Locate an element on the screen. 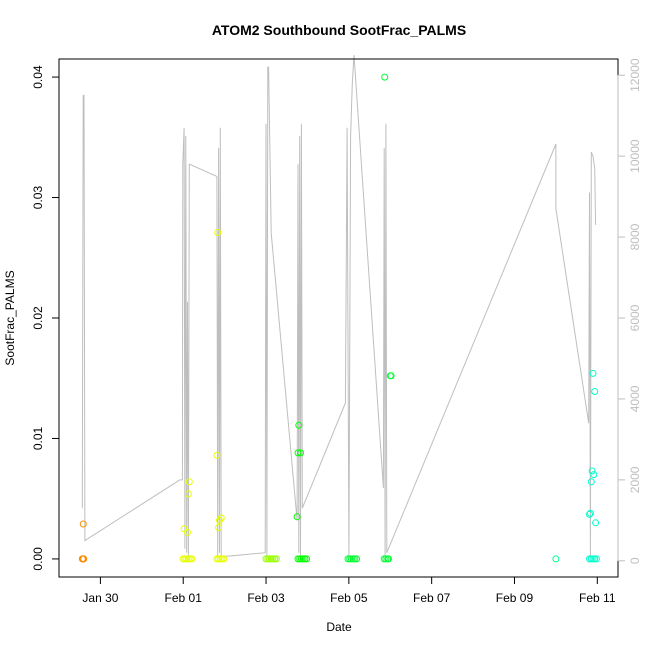 The height and width of the screenshot is (650, 650). x-tick-label: Feb 07 is located at coordinates (432, 598).